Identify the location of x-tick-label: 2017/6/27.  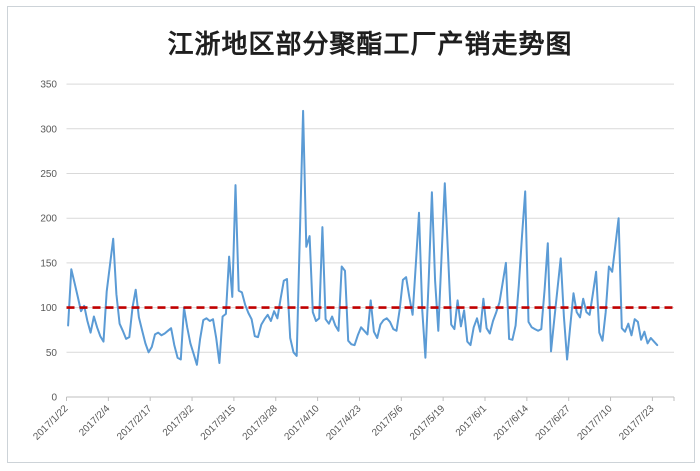
(554, 423).